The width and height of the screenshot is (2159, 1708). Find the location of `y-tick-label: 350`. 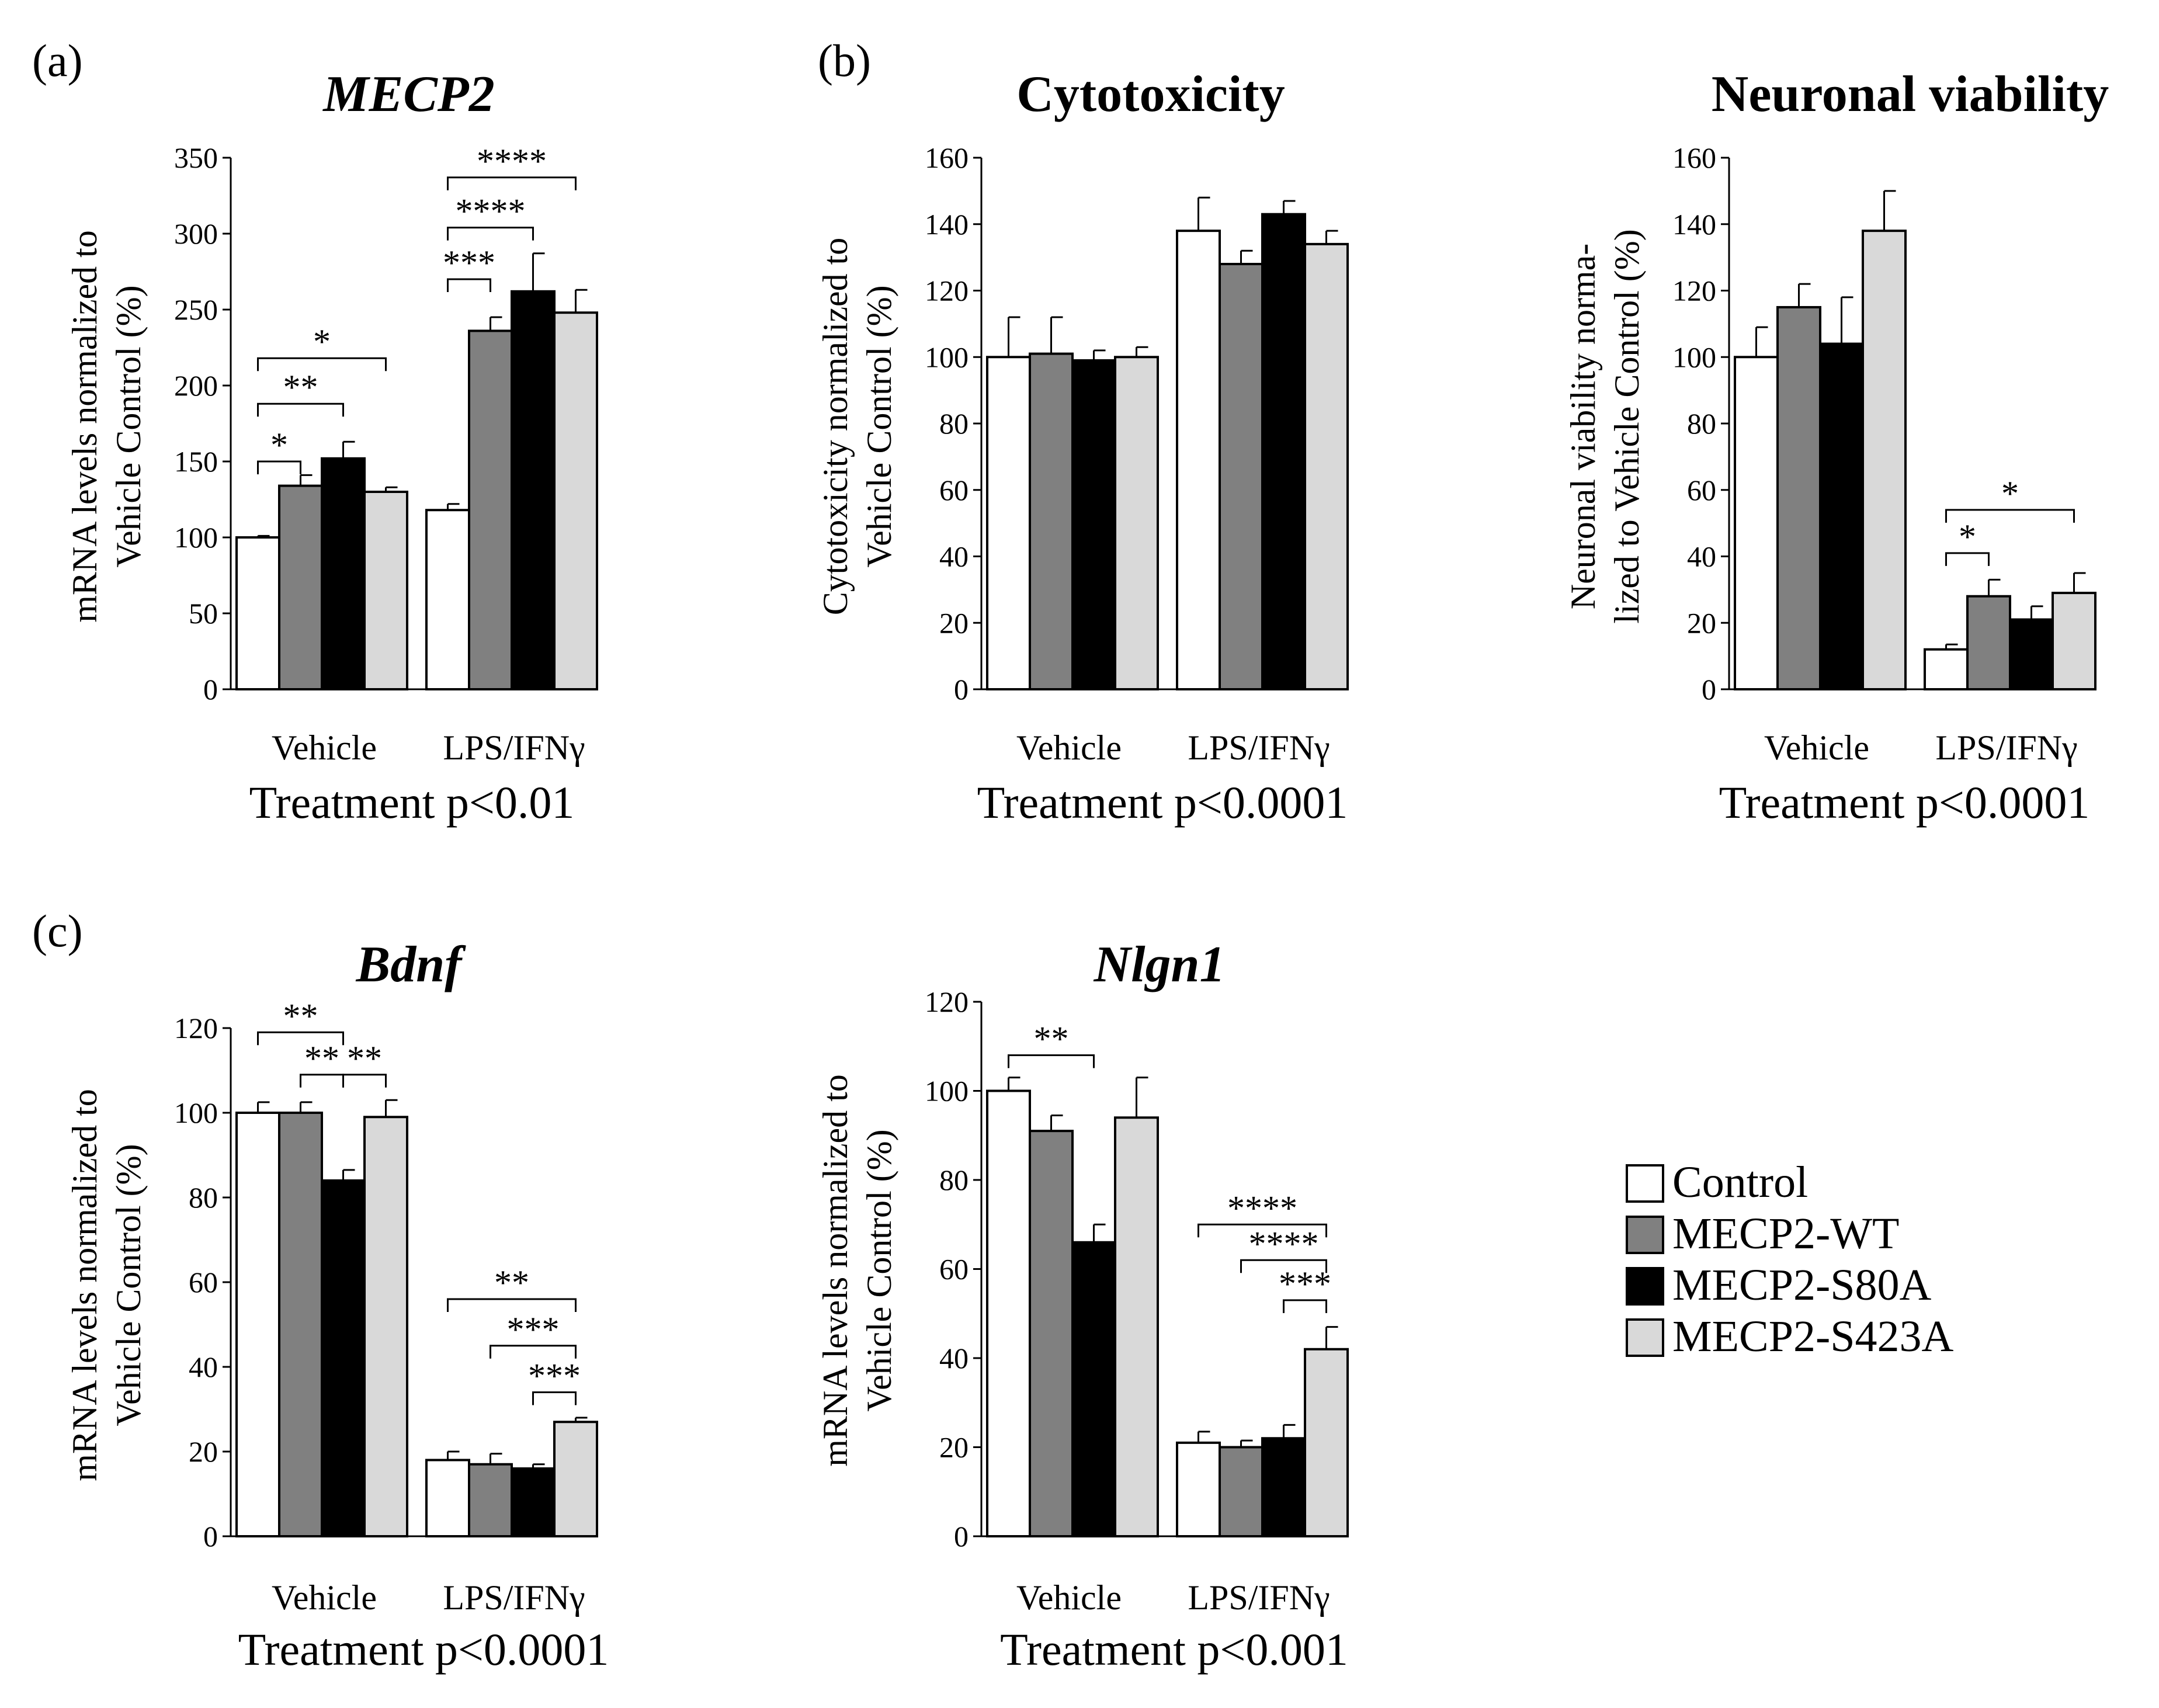

y-tick-label: 350 is located at coordinates (196, 157).